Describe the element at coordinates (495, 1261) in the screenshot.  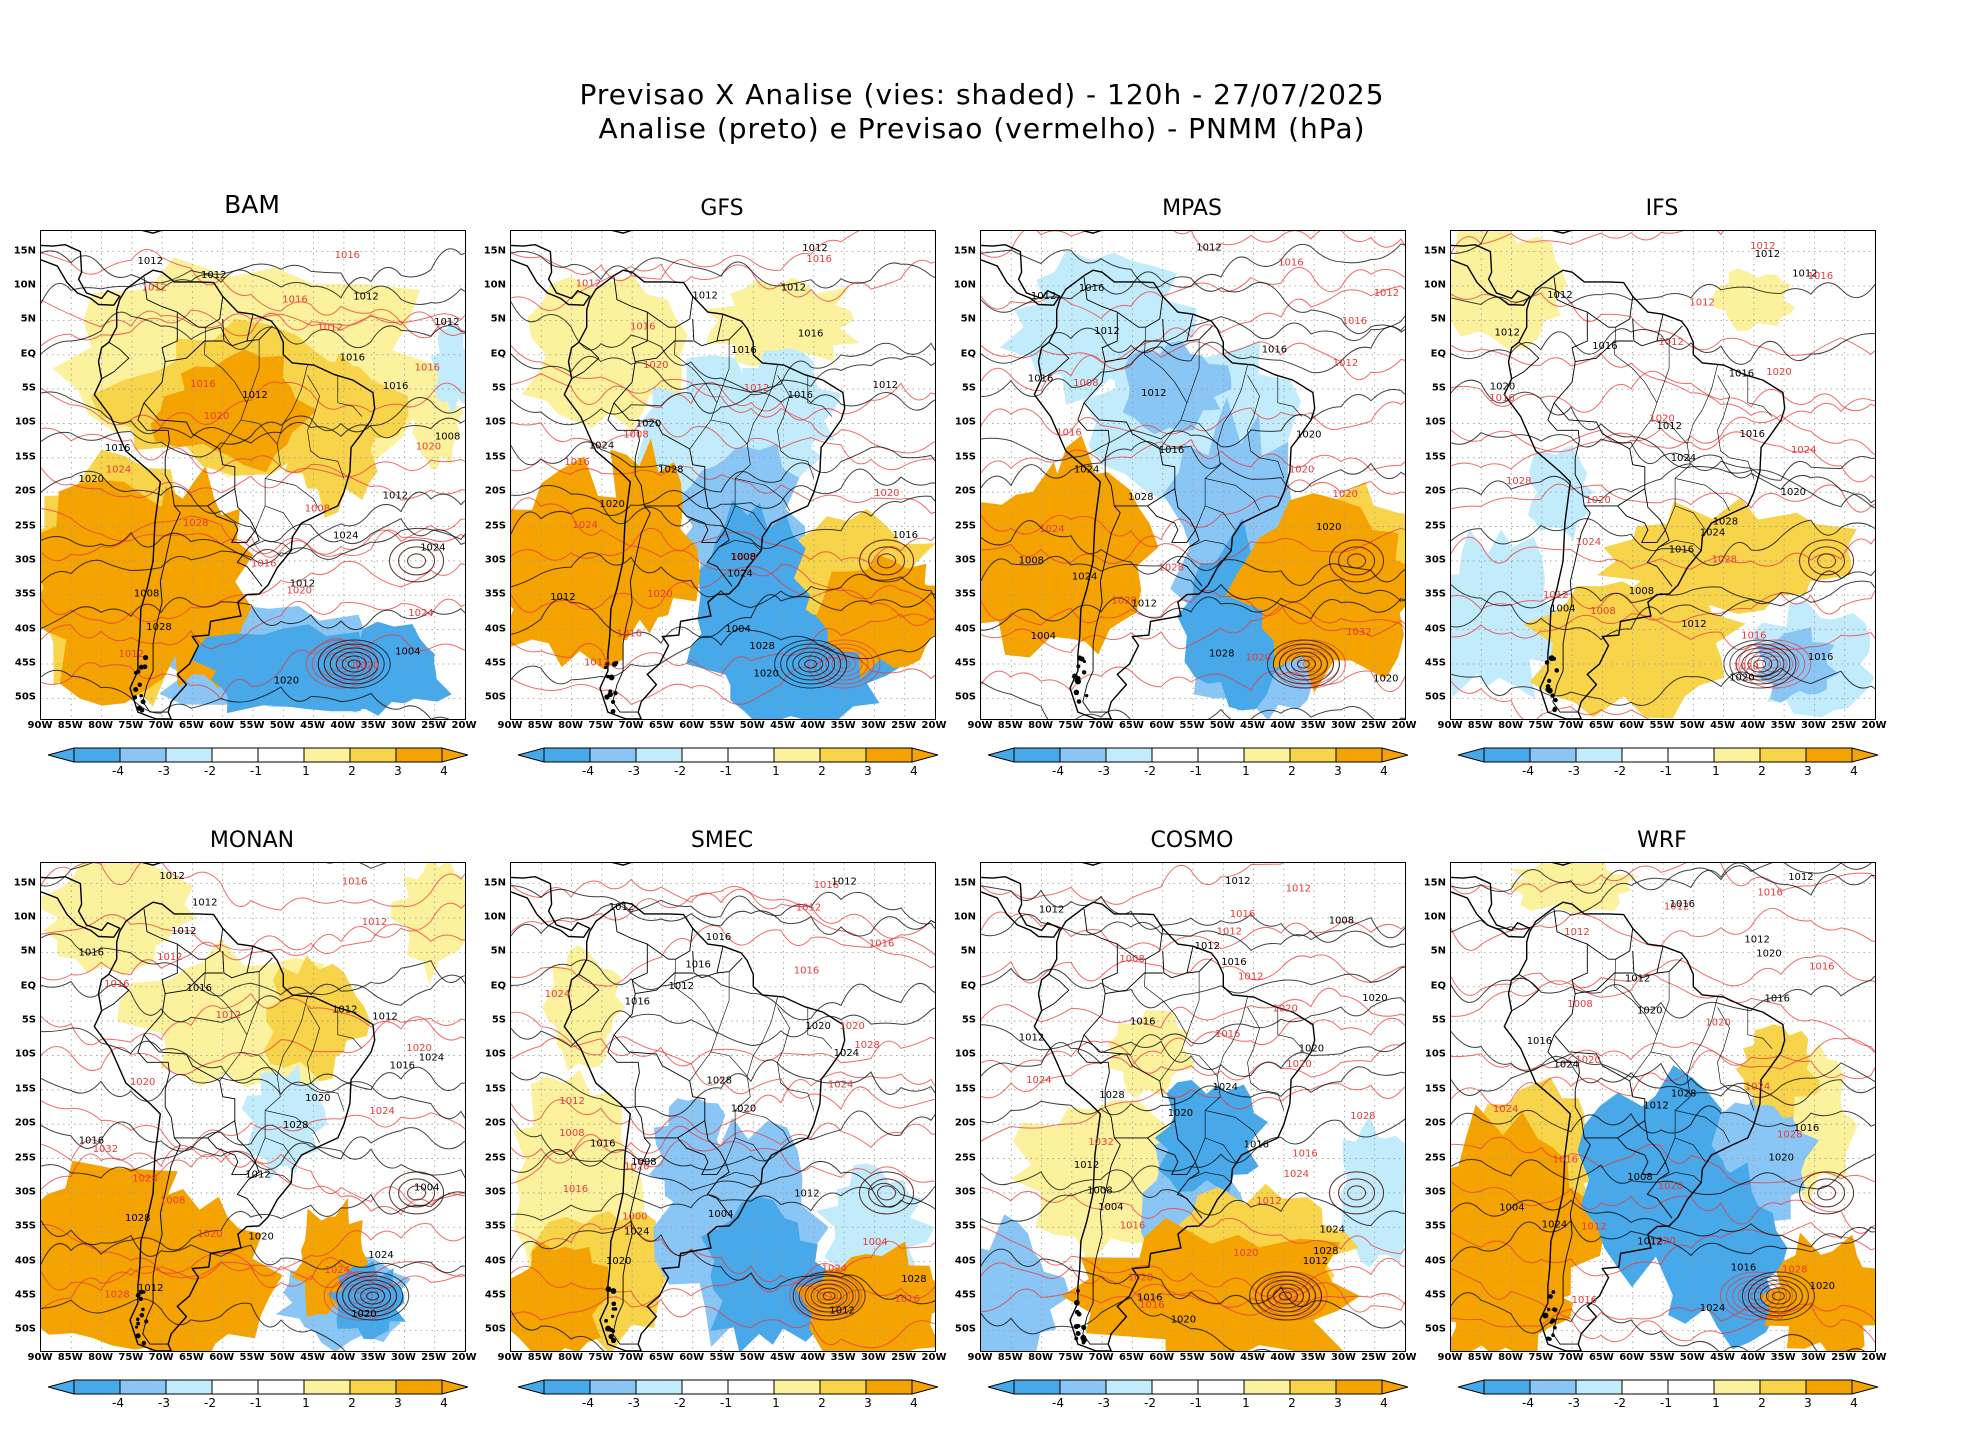
I see `lat-tick-label: 40S` at that location.